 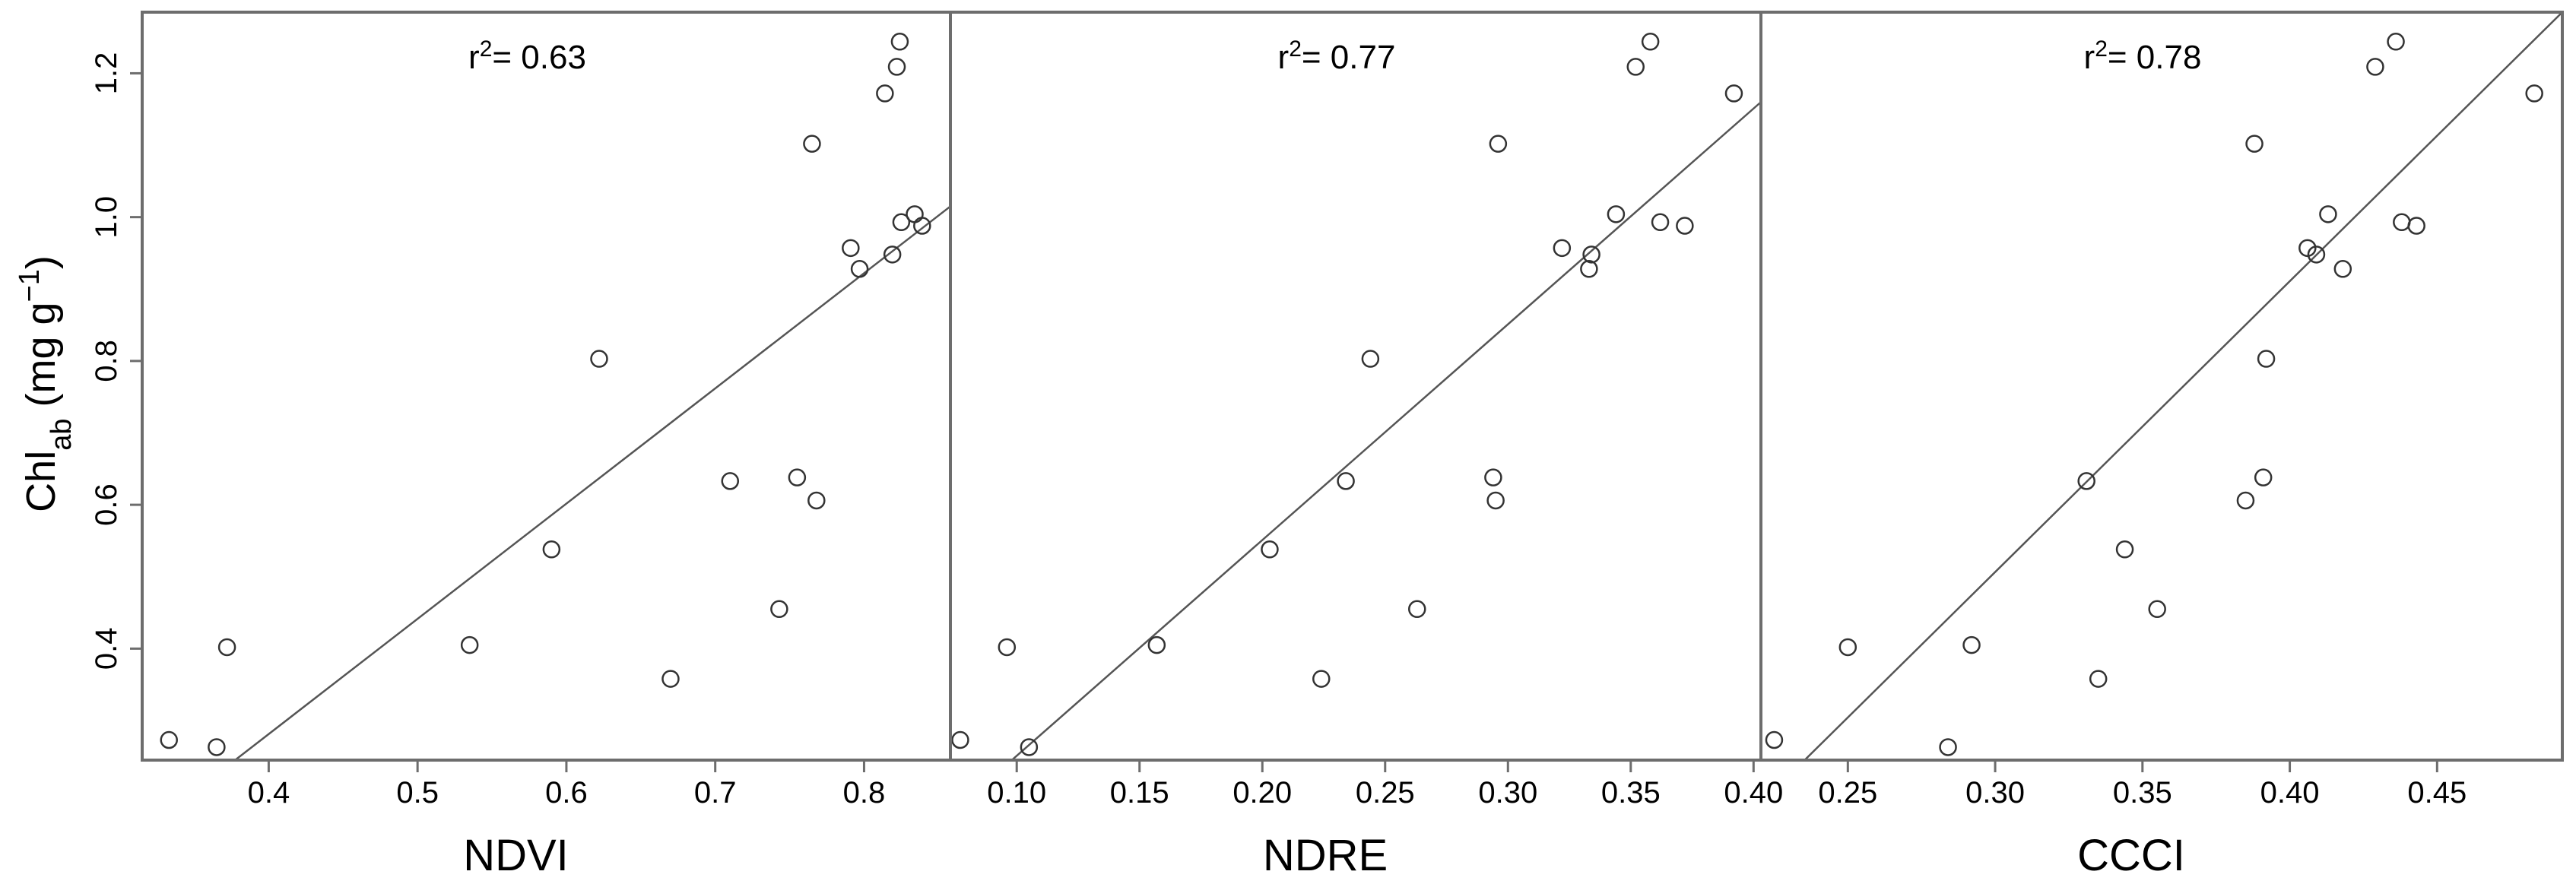 I want to click on x-axis: 0.4 0.5 0.6 0.7 0.8, so click(x=567, y=785).